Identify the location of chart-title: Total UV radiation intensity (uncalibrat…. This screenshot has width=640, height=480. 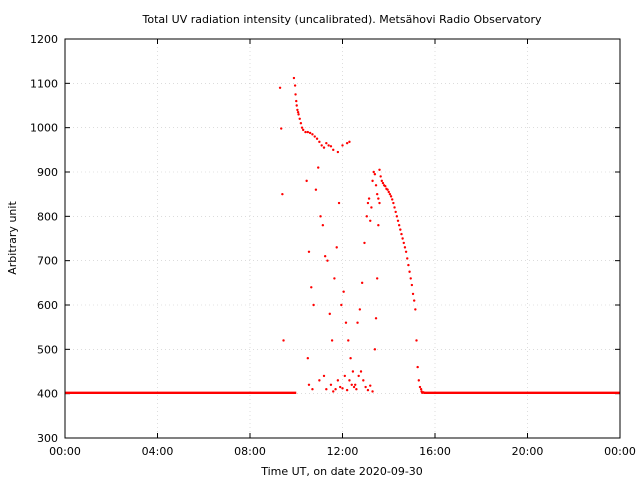
(342, 19).